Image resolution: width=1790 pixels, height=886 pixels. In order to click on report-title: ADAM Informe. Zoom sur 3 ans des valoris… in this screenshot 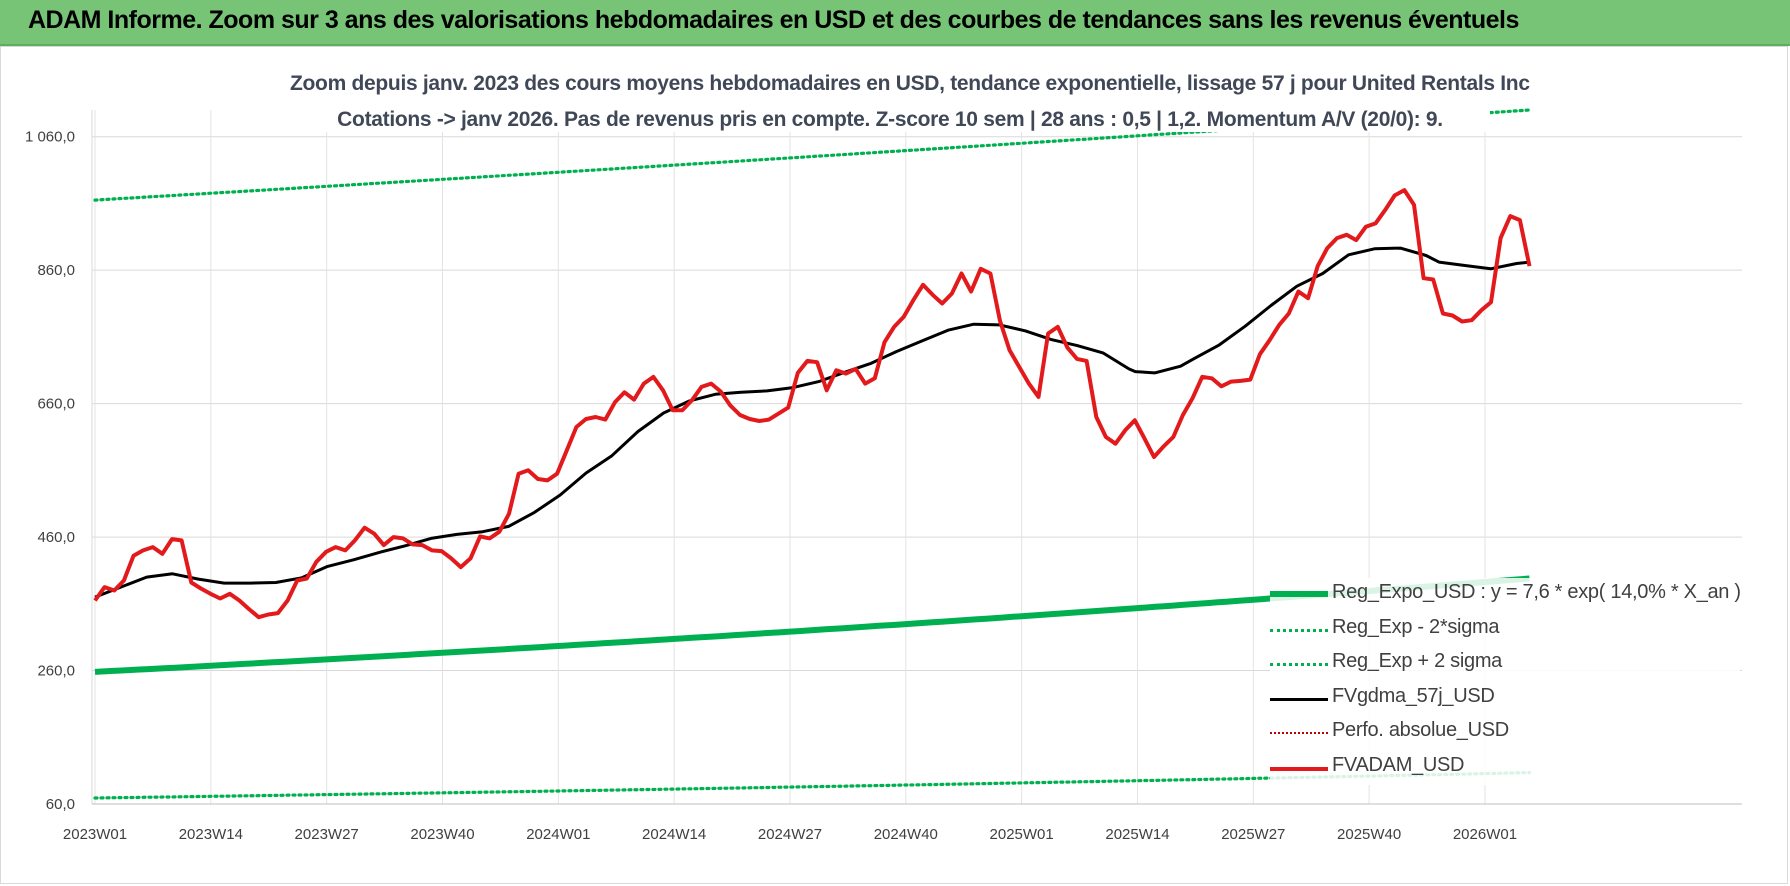, I will do `click(773, 20)`.